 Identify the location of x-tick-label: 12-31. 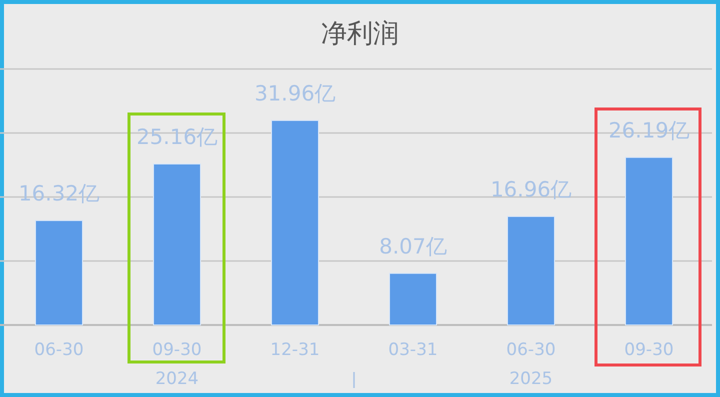
(295, 350).